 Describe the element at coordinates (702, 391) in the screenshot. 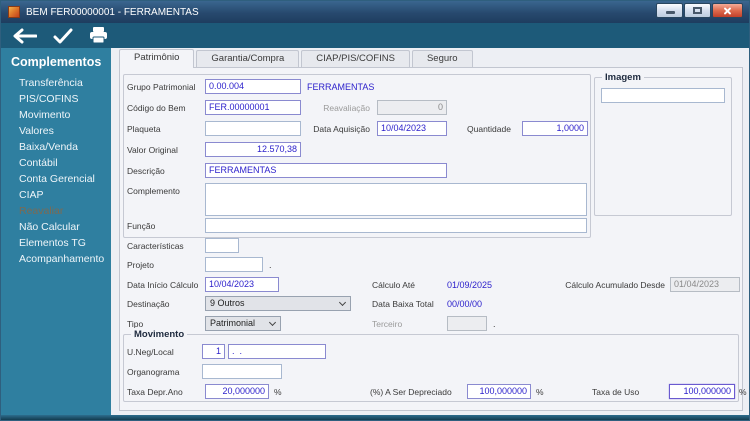

I see `taxa-de-uso-field: 100,000000` at that location.